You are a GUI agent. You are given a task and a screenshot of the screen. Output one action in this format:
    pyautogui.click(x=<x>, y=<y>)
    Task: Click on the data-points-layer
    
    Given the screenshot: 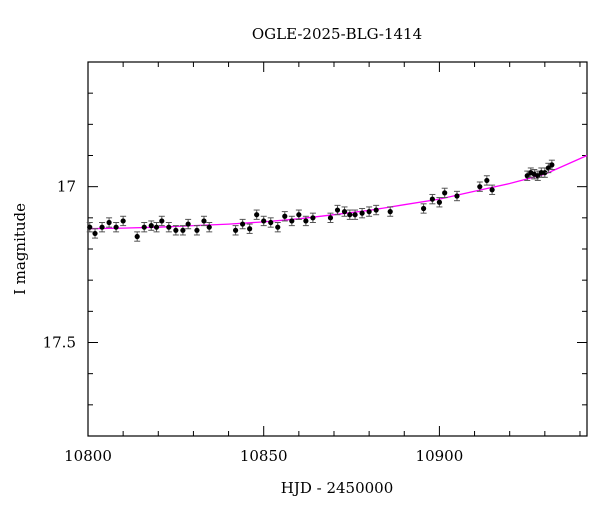 What is the action you would take?
    pyautogui.click(x=320, y=200)
    